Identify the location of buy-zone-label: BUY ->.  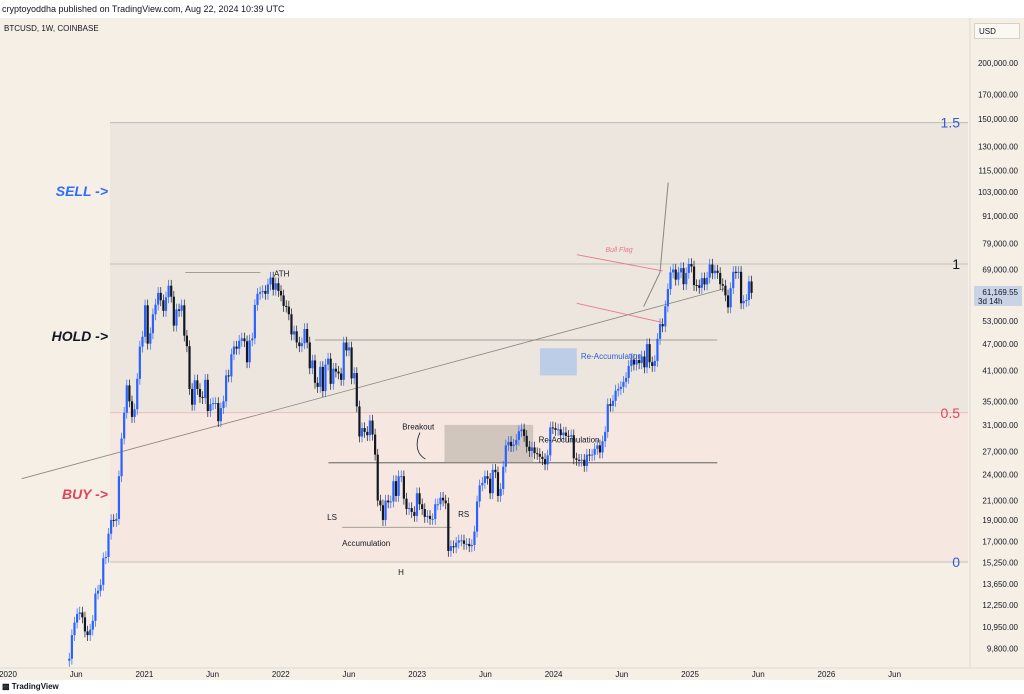
(85, 494).